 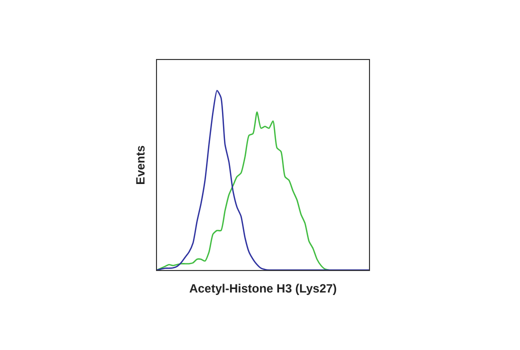 I want to click on y-axis-title: Events, so click(x=140, y=165).